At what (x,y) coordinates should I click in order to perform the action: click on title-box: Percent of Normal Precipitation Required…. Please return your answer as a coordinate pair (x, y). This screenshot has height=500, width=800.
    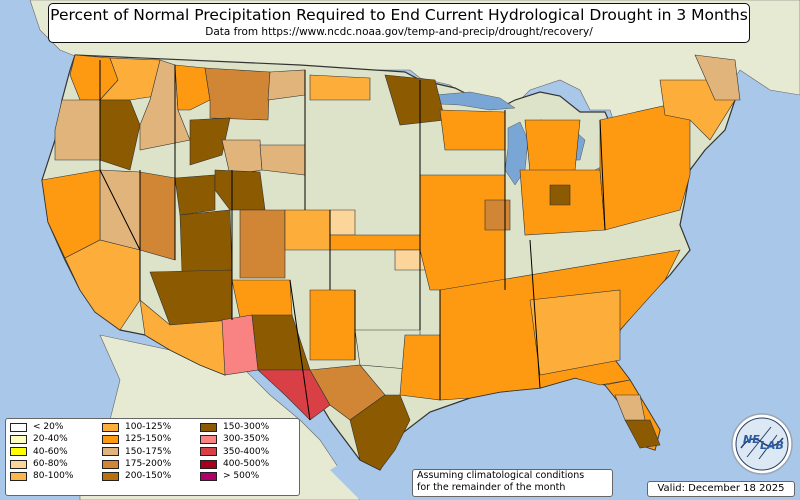
    Looking at the image, I should click on (399, 23).